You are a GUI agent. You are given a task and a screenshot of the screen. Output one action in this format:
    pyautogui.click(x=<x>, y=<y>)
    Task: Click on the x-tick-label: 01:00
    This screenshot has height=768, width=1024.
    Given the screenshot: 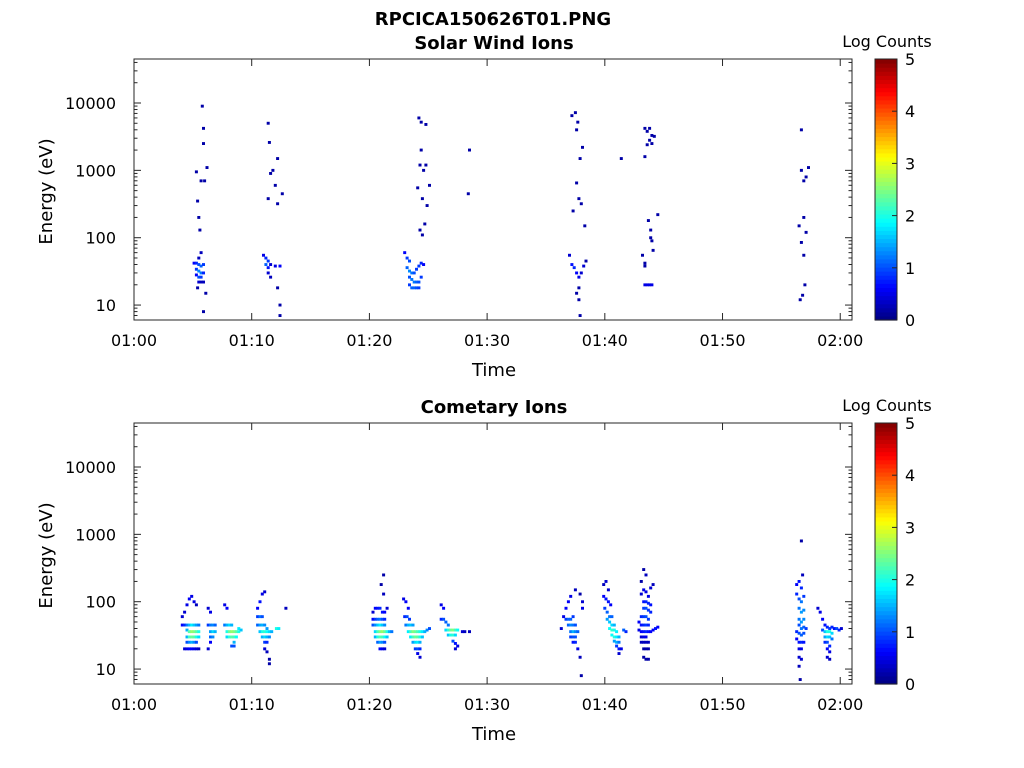 What is the action you would take?
    pyautogui.click(x=134, y=340)
    